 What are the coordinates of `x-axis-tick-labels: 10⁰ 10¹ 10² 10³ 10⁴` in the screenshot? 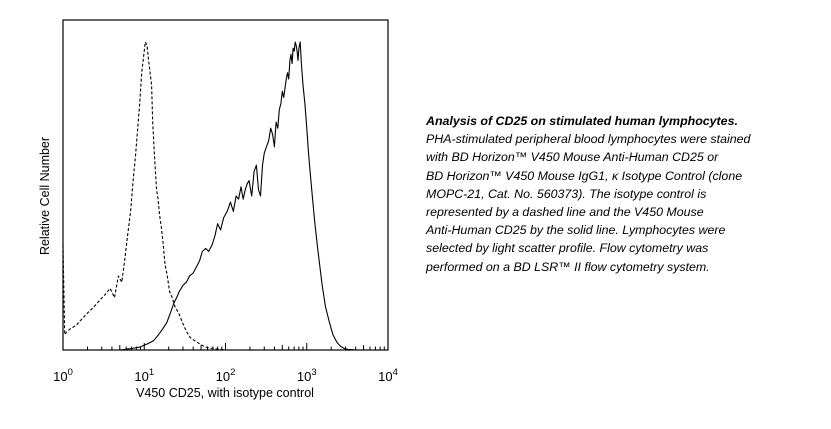 It's located at (225, 375).